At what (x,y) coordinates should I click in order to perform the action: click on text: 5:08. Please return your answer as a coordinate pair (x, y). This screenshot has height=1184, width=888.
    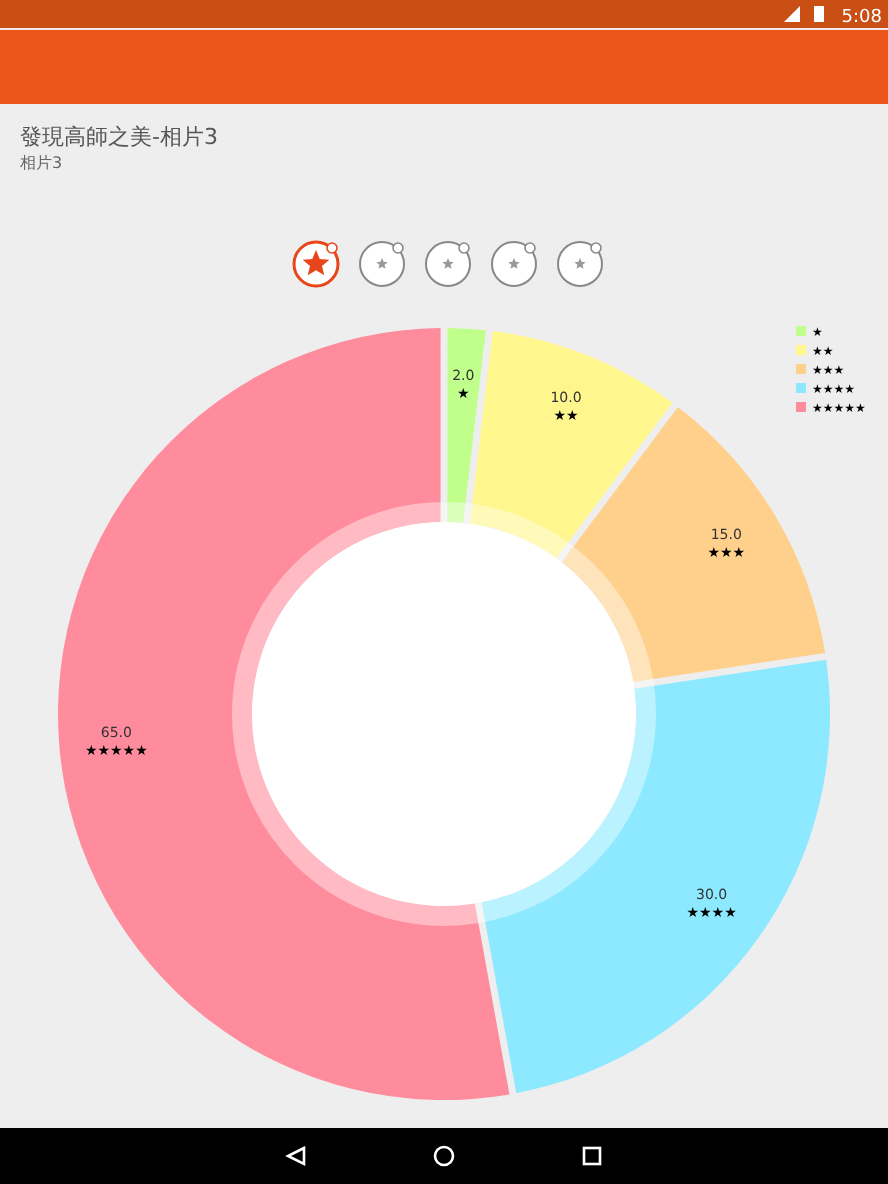
    Looking at the image, I should click on (862, 18).